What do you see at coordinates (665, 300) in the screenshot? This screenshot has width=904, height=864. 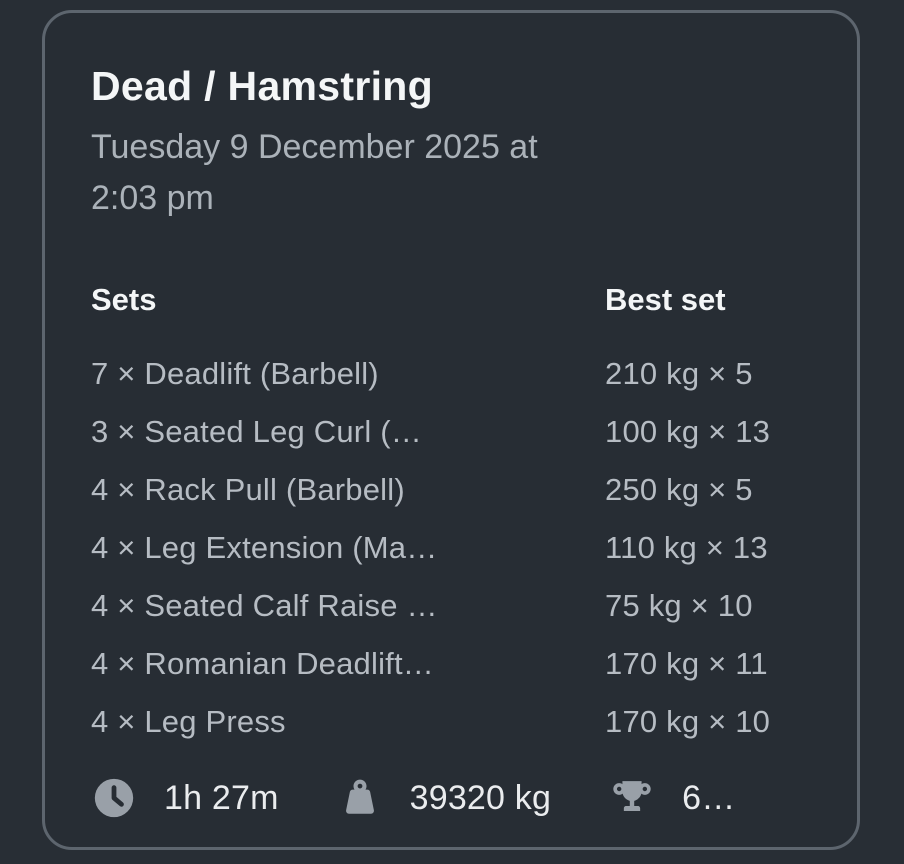 I see `best-set-column-header: Best set` at bounding box center [665, 300].